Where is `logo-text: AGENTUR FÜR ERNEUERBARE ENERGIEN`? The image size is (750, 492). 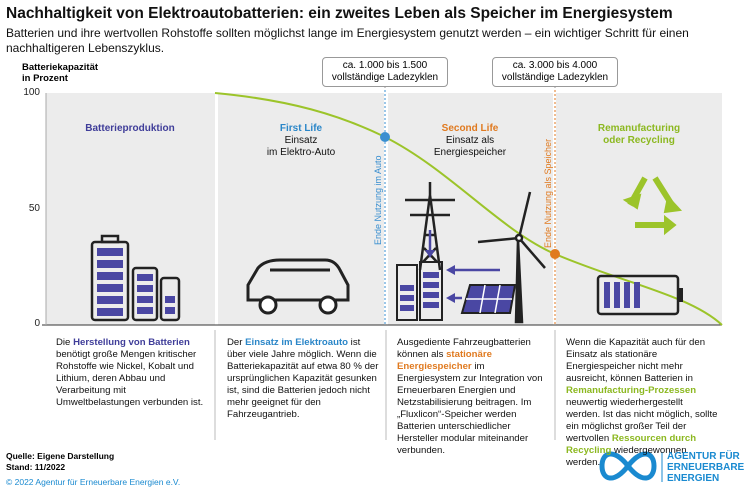 logo-text: AGENTUR FÜR ERNEUERBARE ENERGIEN is located at coordinates (705, 467).